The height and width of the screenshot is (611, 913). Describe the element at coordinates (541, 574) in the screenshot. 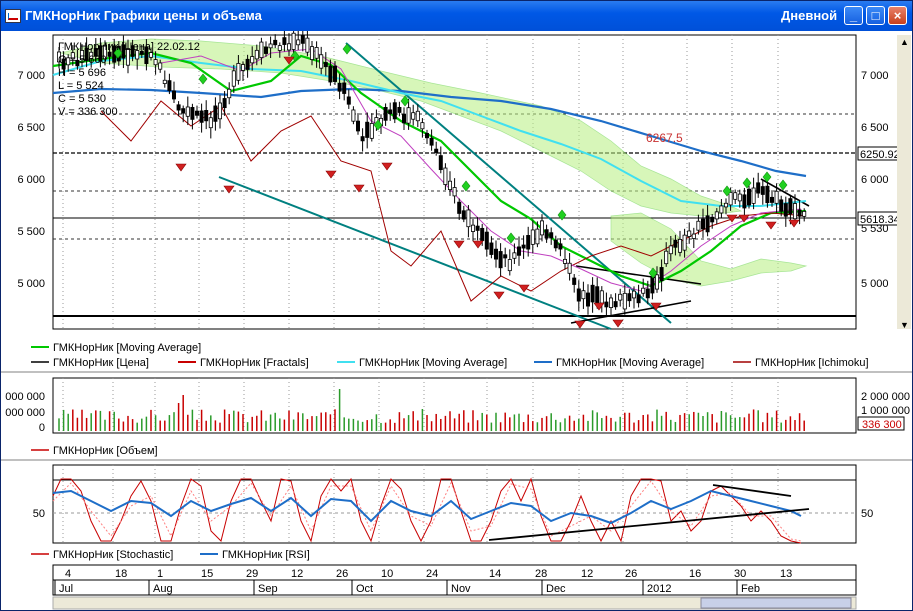

I see `day-label: 28` at that location.